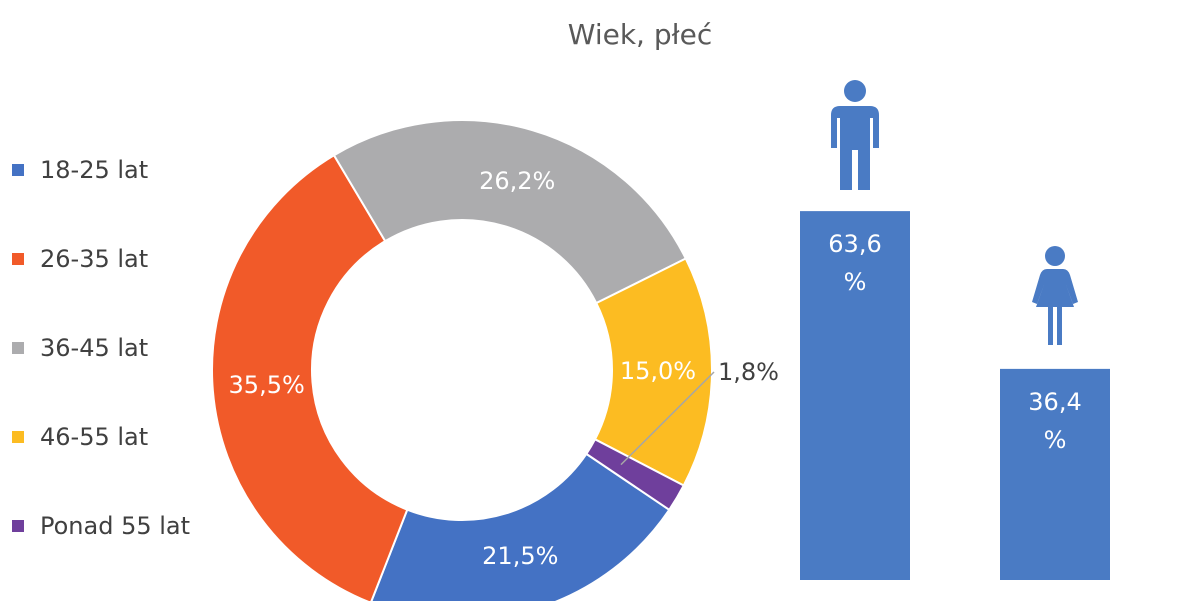 The width and height of the screenshot is (1182, 601). I want to click on data-label: 15,0%, so click(658, 371).